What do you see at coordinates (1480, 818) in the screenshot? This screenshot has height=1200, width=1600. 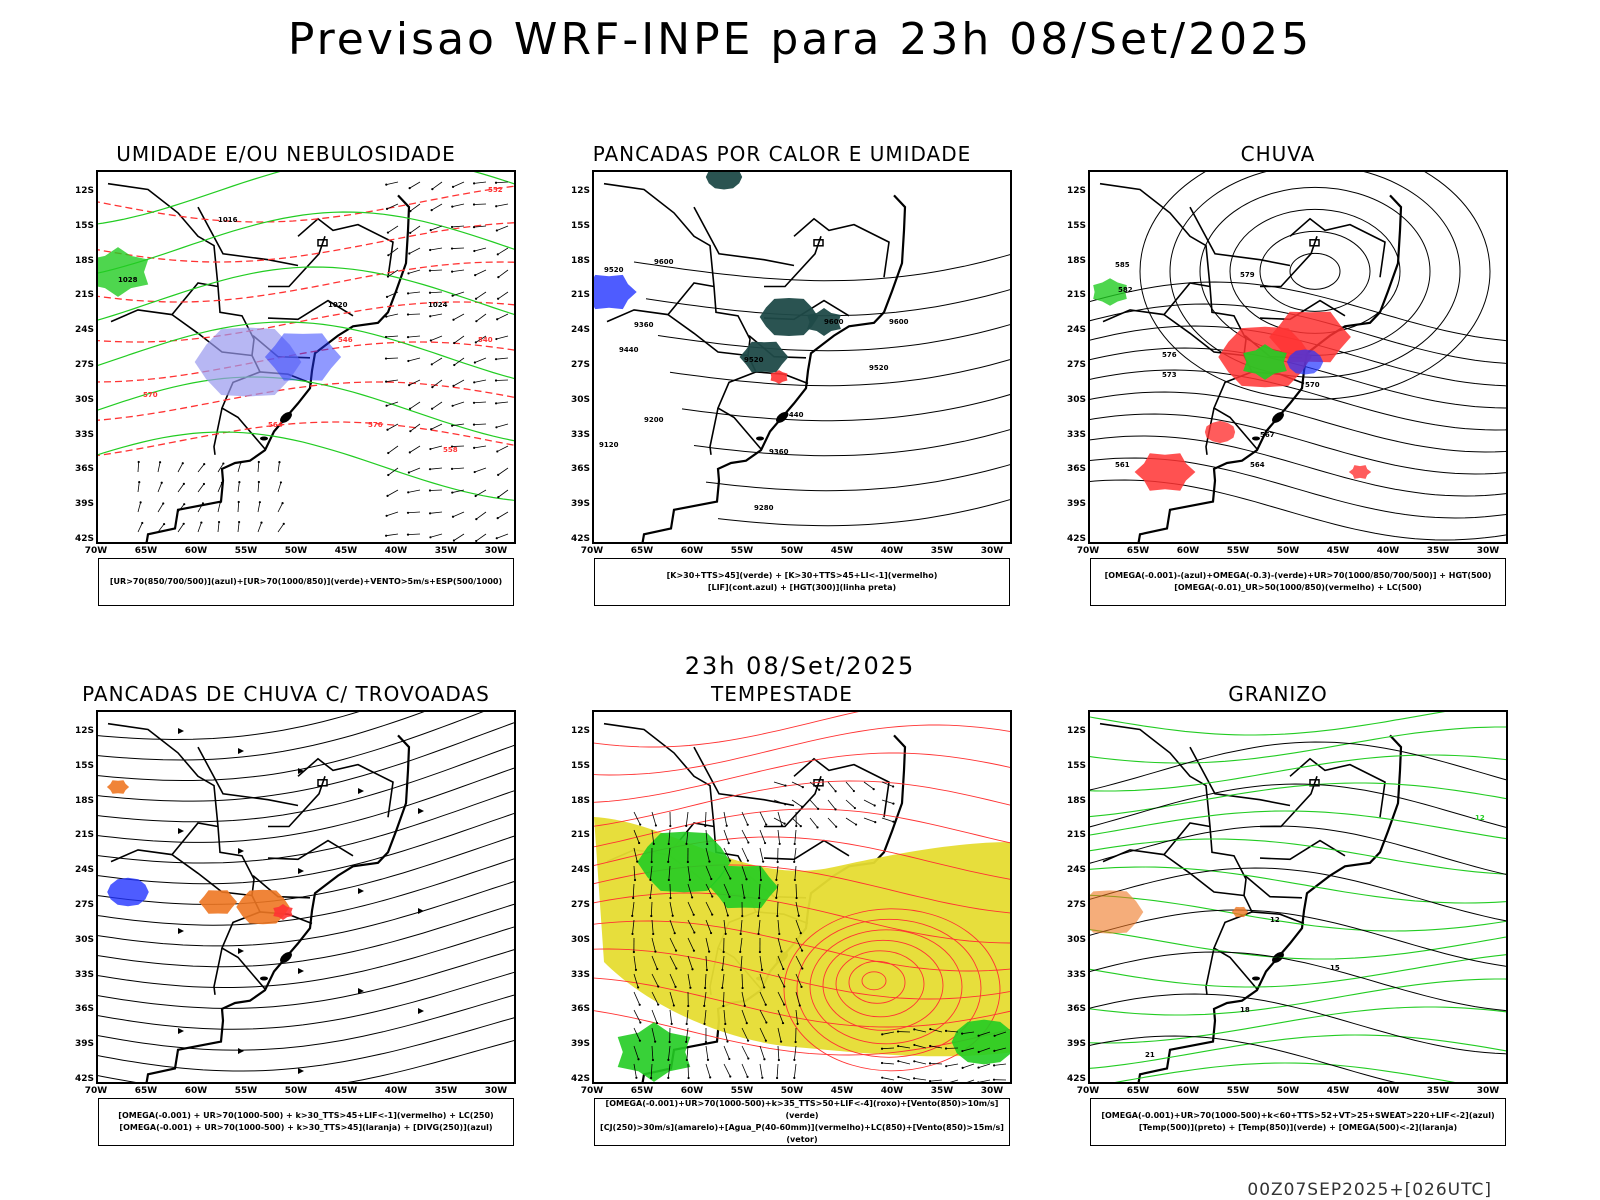 I see `svg-text: 12` at bounding box center [1480, 818].